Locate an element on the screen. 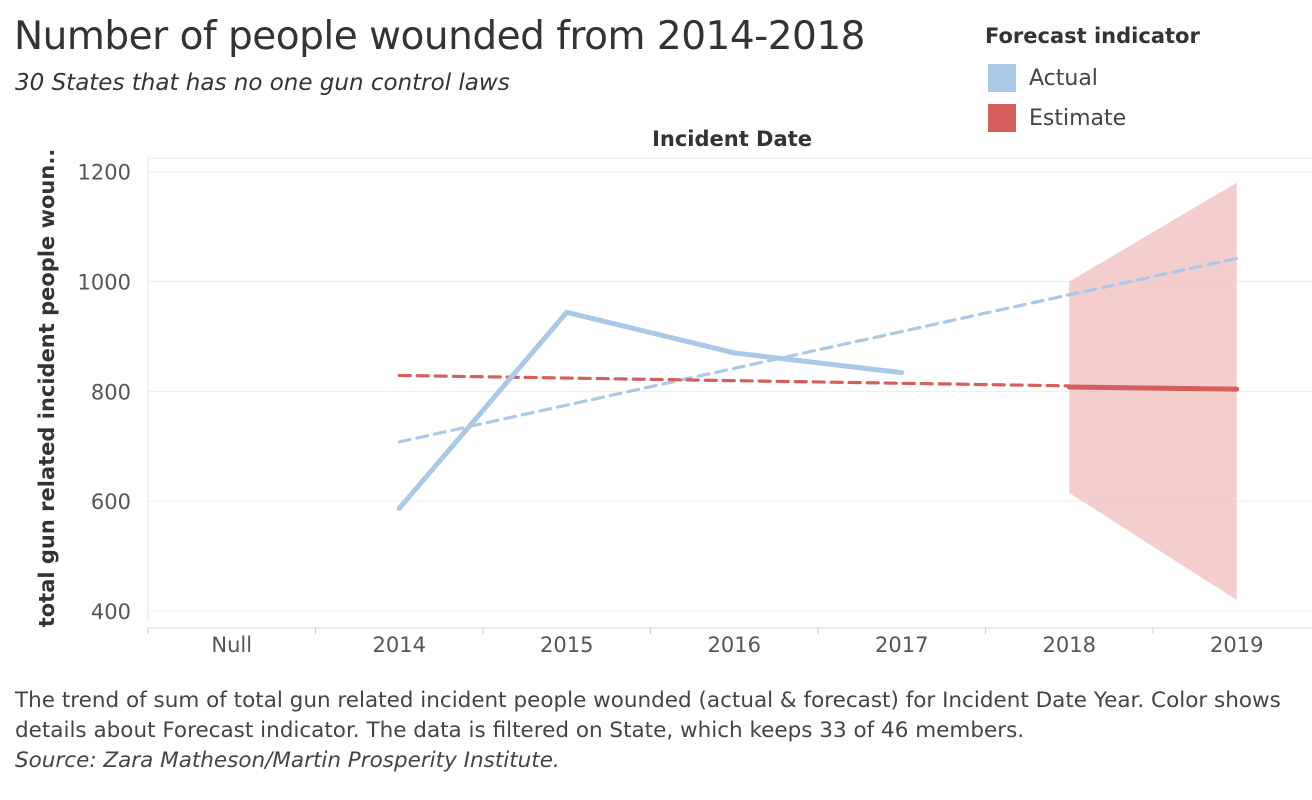  legend-label-actual: Actual is located at coordinates (1063, 78).